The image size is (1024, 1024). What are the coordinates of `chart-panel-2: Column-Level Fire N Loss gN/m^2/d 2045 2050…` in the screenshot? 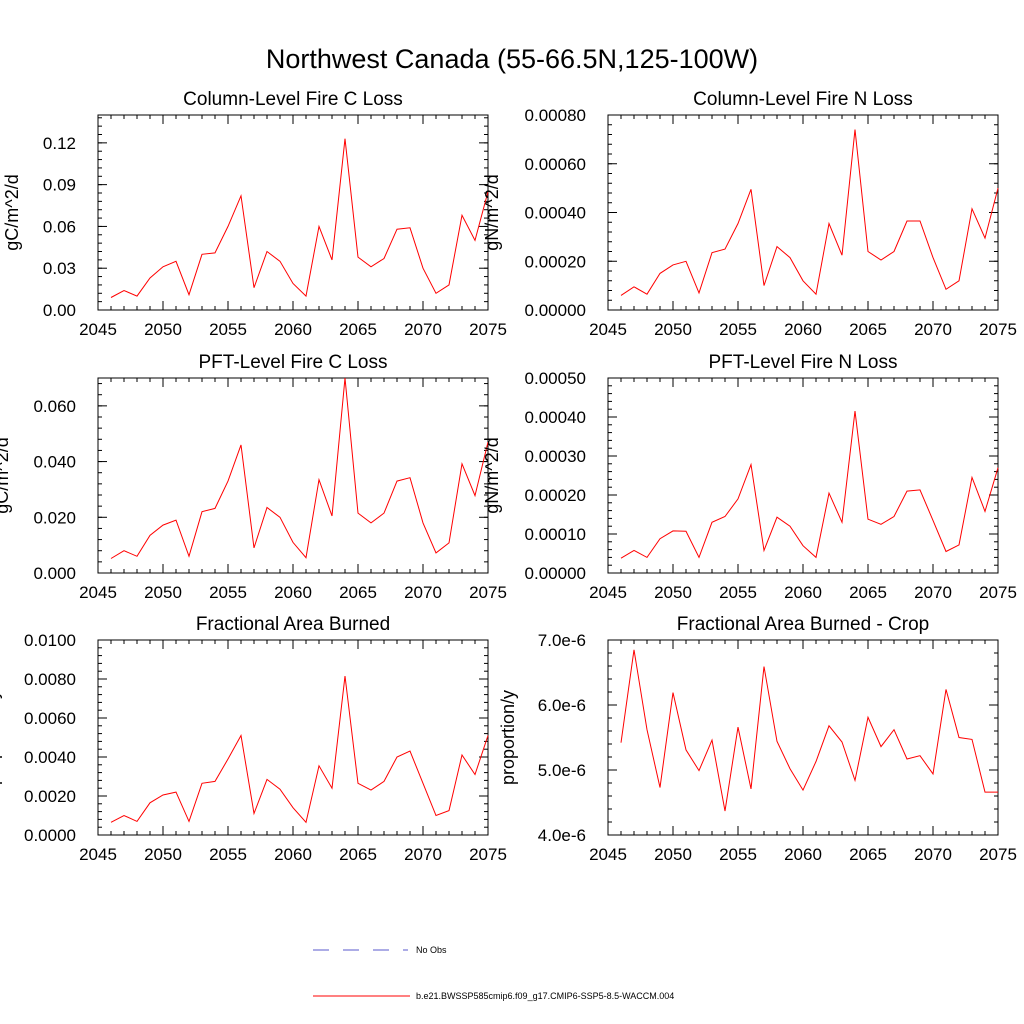 It's located at (749, 214).